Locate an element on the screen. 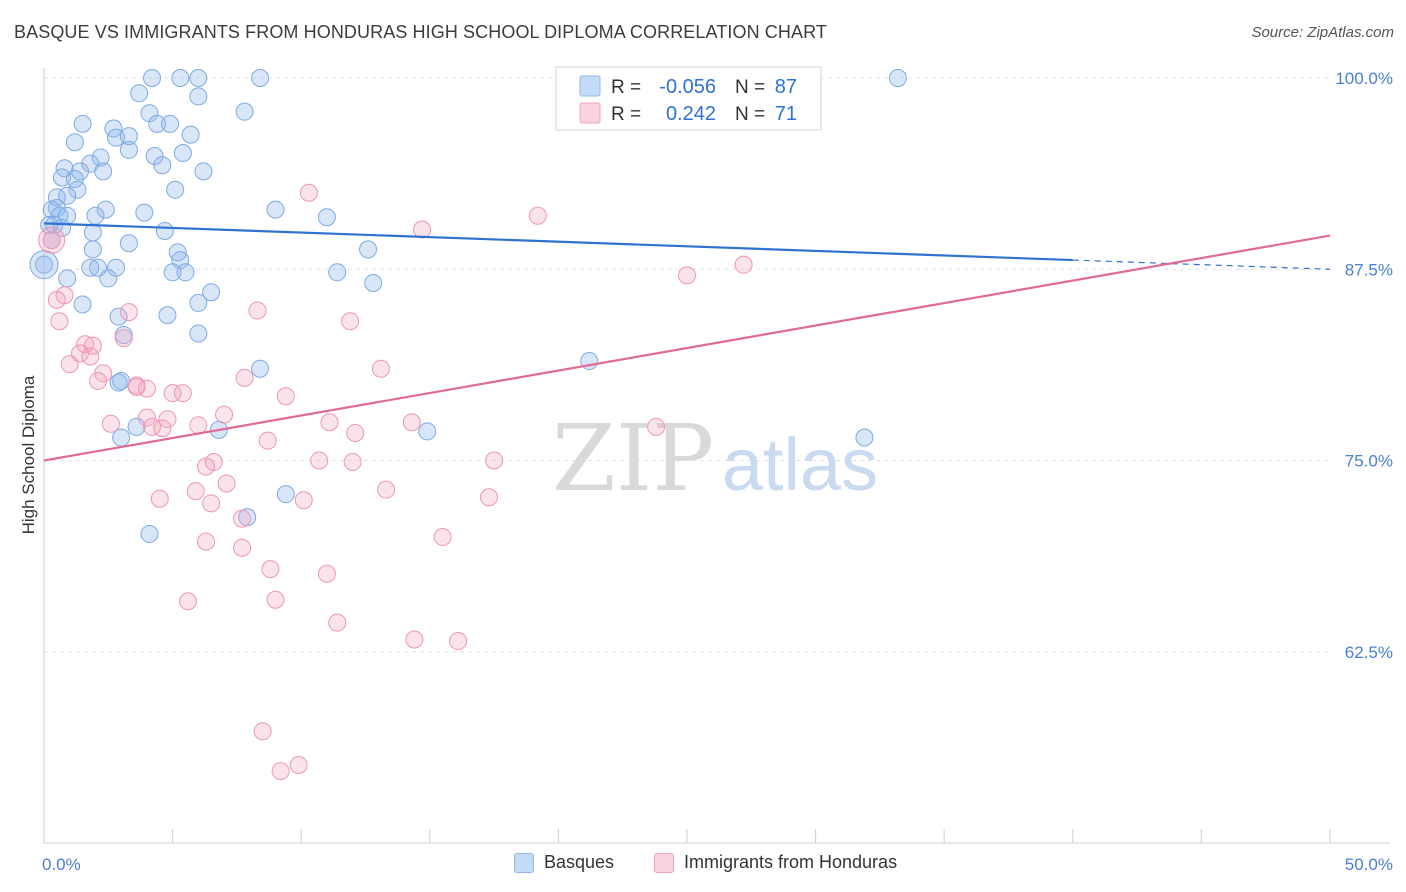 The image size is (1406, 892). x-tick-label: 50.0% is located at coordinates (1369, 864).